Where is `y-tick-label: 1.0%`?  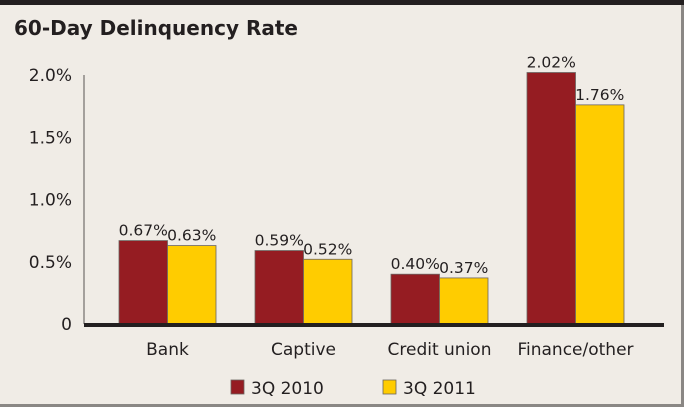
y-tick-label: 1.0% is located at coordinates (50, 201).